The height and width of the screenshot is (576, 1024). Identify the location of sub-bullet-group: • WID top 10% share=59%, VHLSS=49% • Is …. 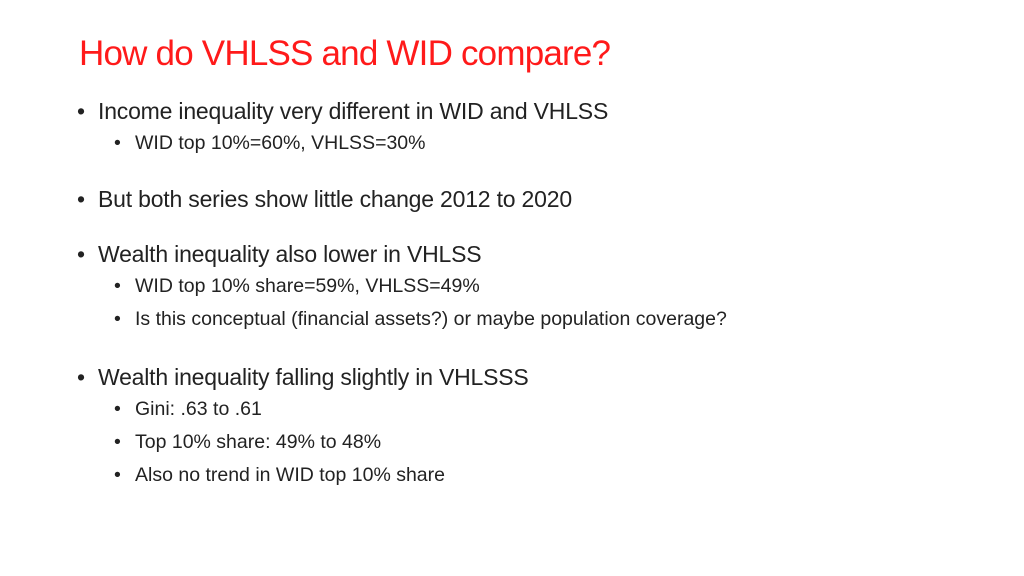
(527, 303).